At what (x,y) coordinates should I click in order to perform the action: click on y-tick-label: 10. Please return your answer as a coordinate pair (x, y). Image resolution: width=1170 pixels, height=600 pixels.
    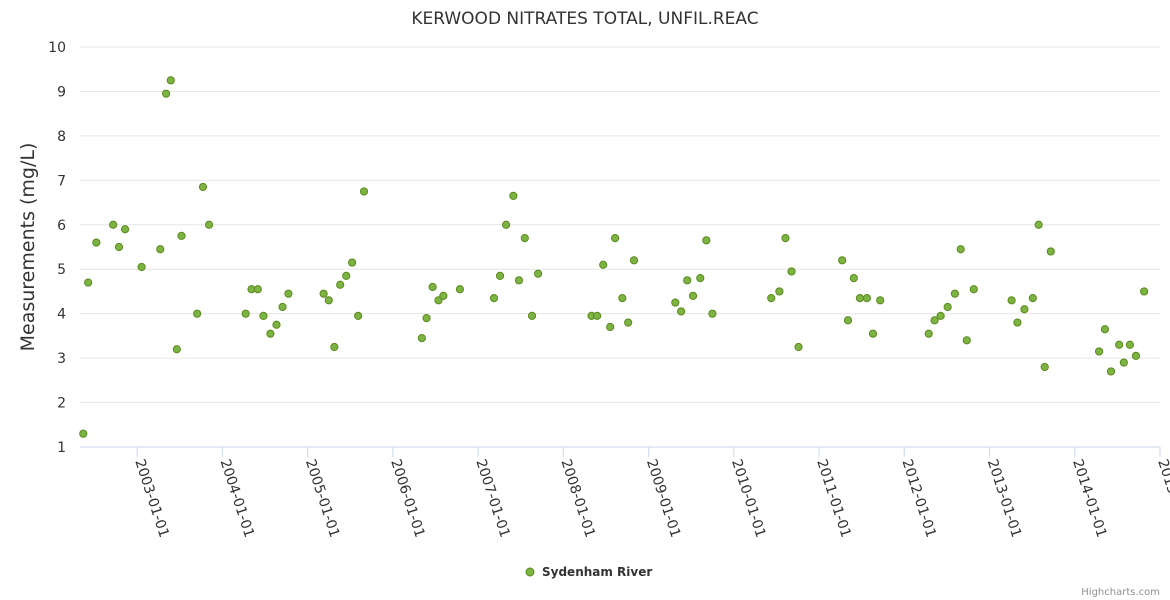
    Looking at the image, I should click on (57, 48).